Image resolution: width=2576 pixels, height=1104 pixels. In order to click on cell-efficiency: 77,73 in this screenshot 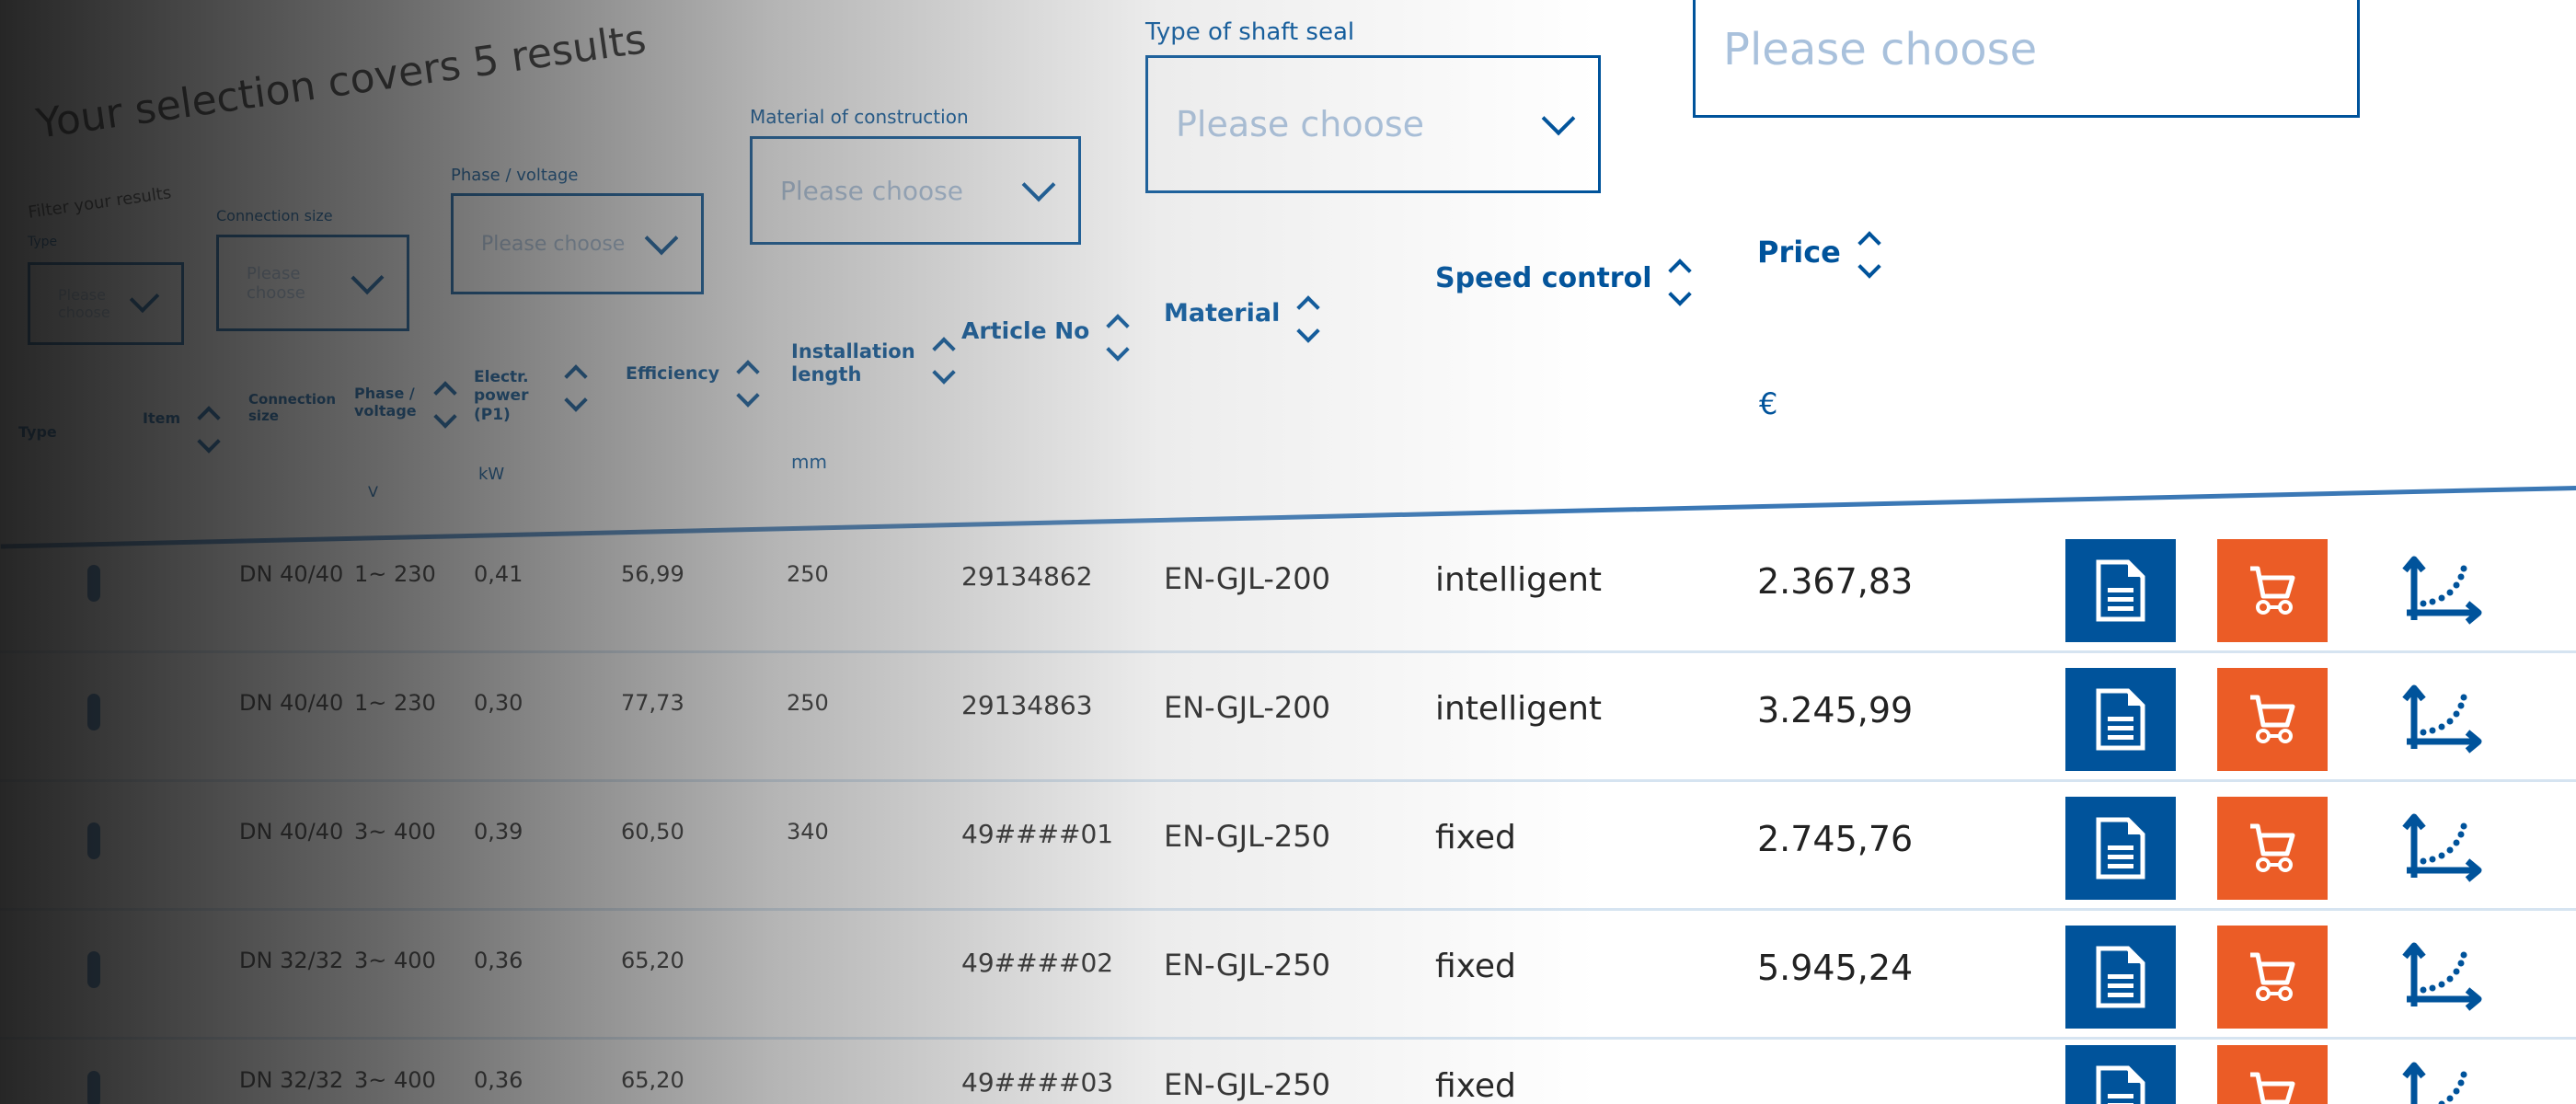, I will do `click(652, 703)`.